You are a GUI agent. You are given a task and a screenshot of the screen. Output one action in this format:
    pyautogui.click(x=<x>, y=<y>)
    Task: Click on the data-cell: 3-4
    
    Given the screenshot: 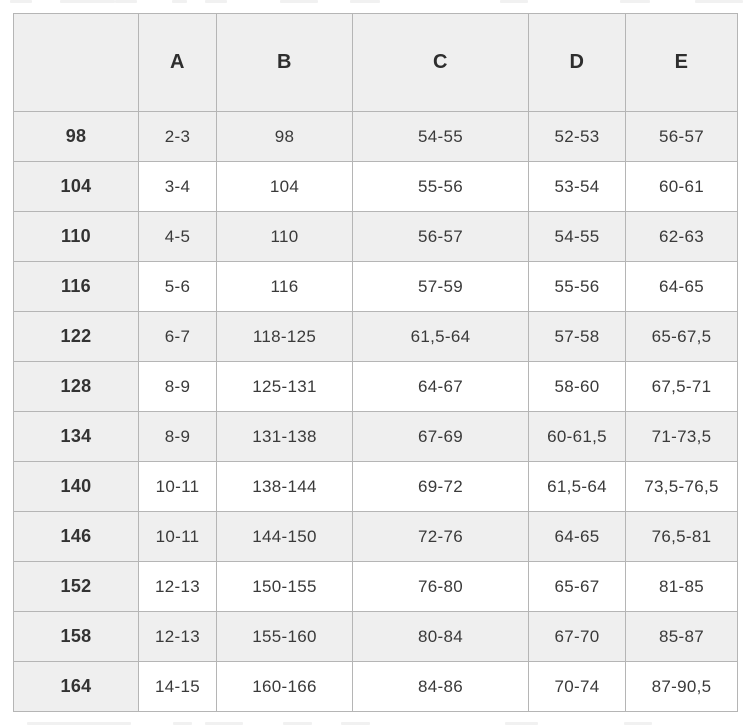 What is the action you would take?
    pyautogui.click(x=177, y=186)
    